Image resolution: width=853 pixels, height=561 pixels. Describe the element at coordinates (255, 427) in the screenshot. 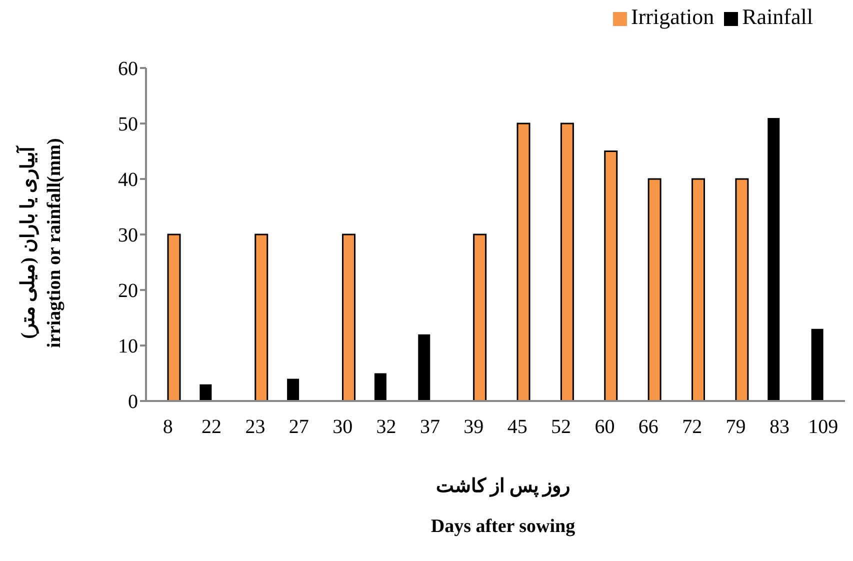

I see `x-tick-label: 23` at that location.